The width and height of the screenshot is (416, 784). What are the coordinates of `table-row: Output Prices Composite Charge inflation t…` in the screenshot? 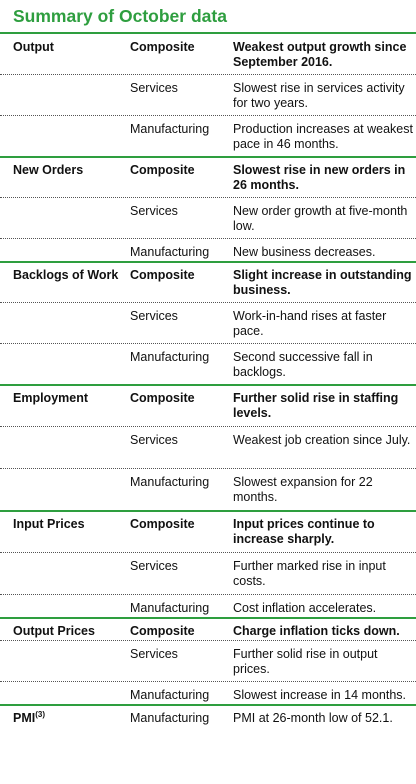 It's located at (208, 629).